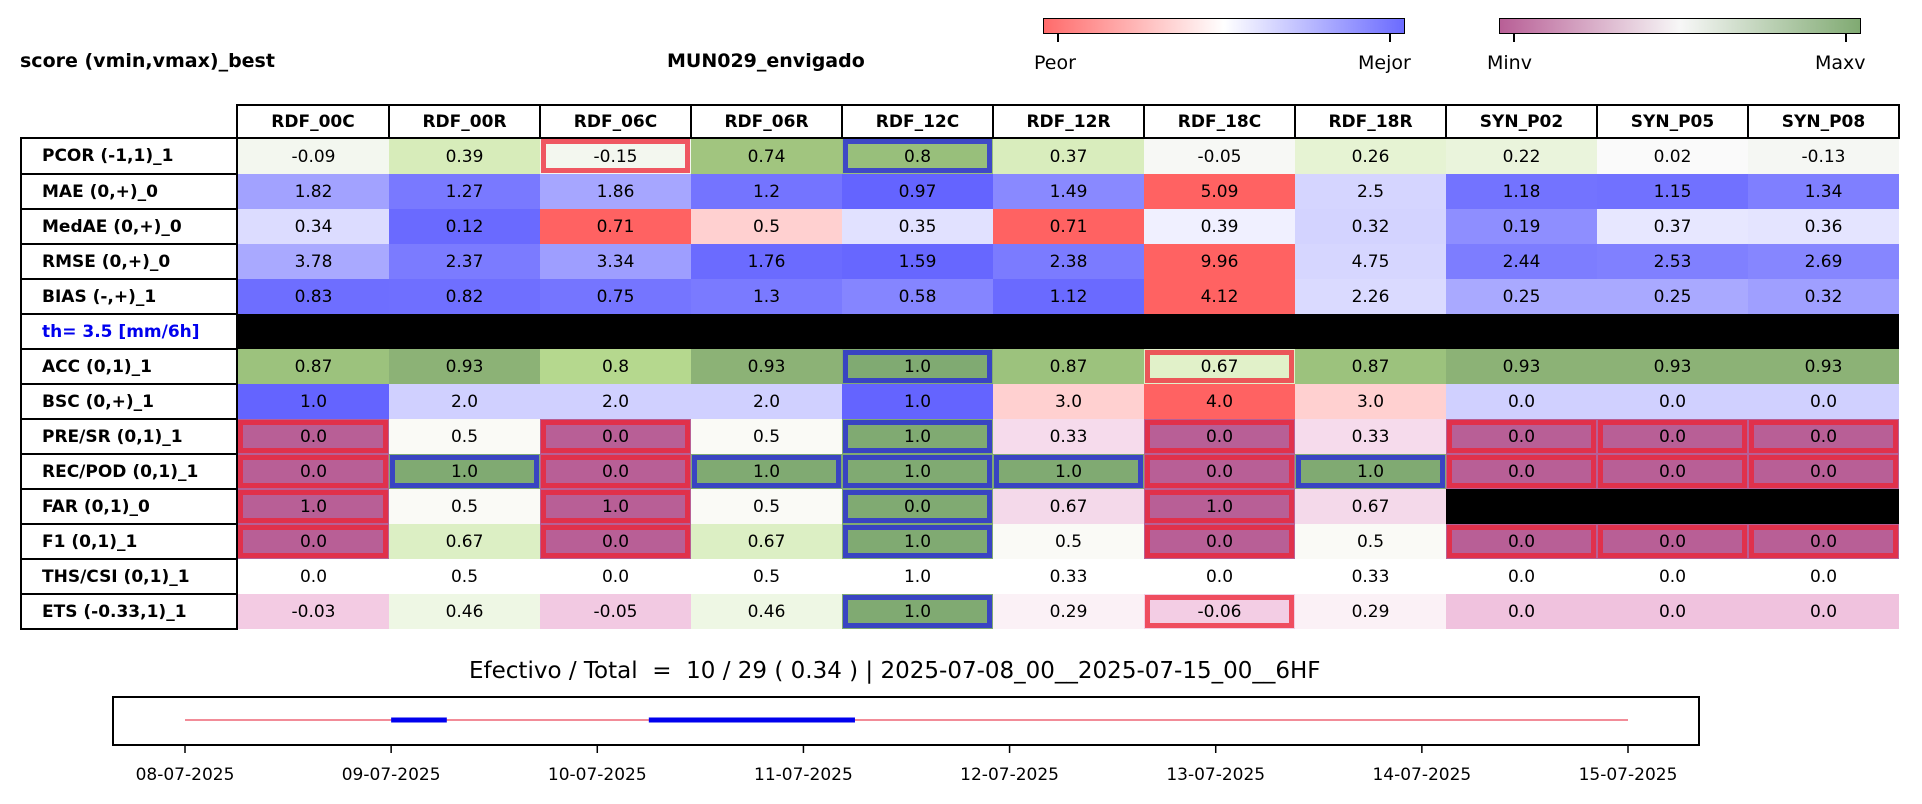 Image resolution: width=1922 pixels, height=804 pixels. Describe the element at coordinates (1009, 775) in the screenshot. I see `timeline-tick-label: 12-07-2025` at that location.